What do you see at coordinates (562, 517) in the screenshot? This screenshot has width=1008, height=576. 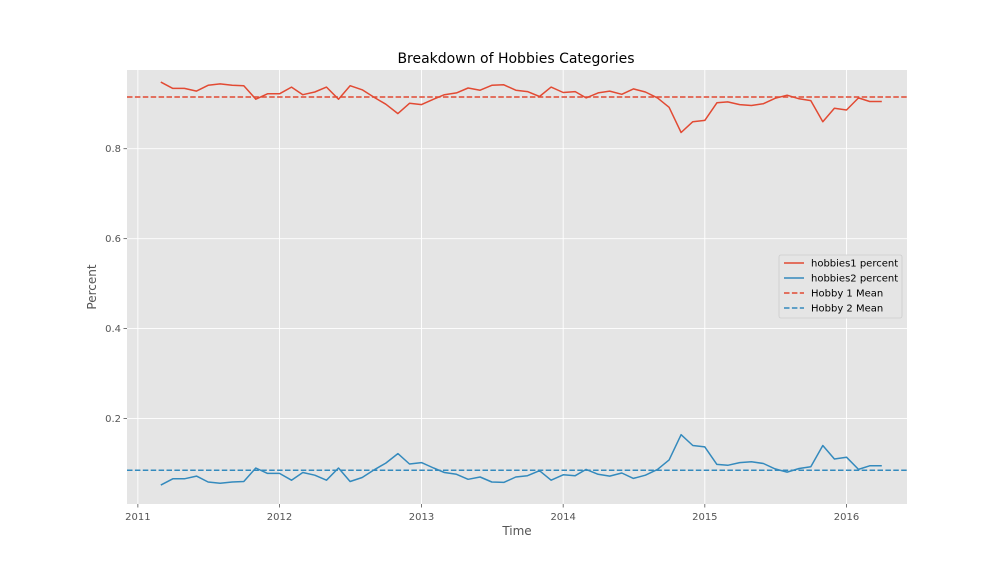 I see `x-tick-label: 2014` at bounding box center [562, 517].